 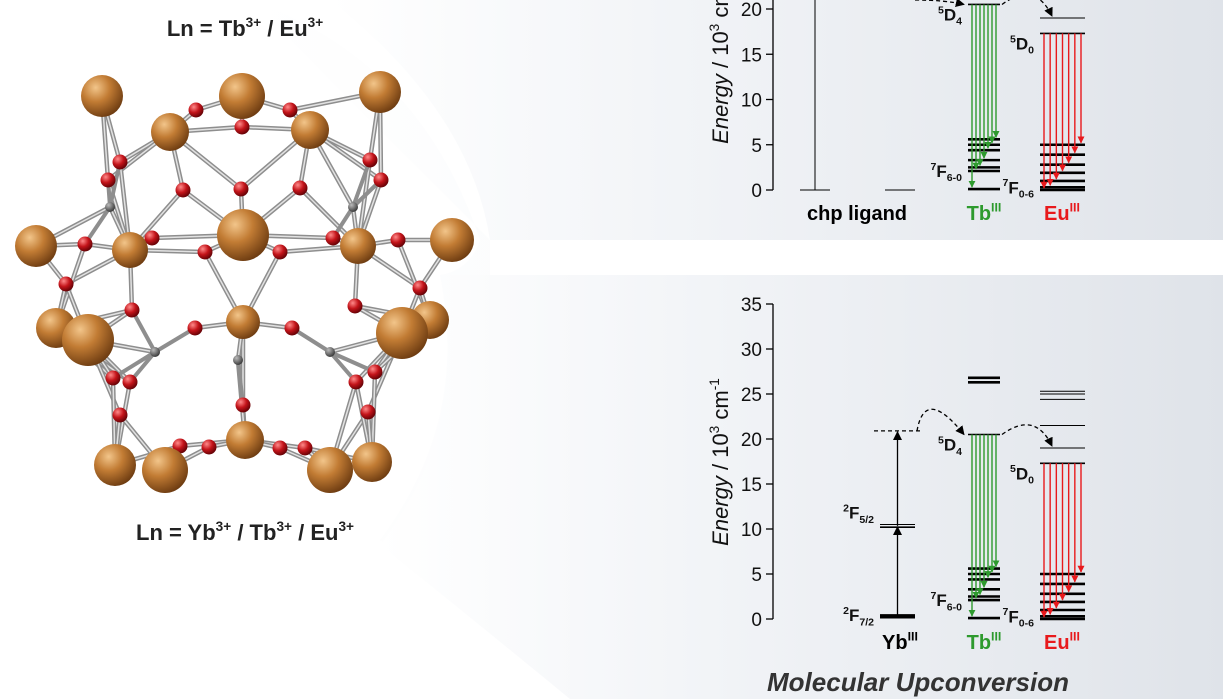 What do you see at coordinates (1027, 435) in the screenshot?
I see `energy-transfer` at bounding box center [1027, 435].